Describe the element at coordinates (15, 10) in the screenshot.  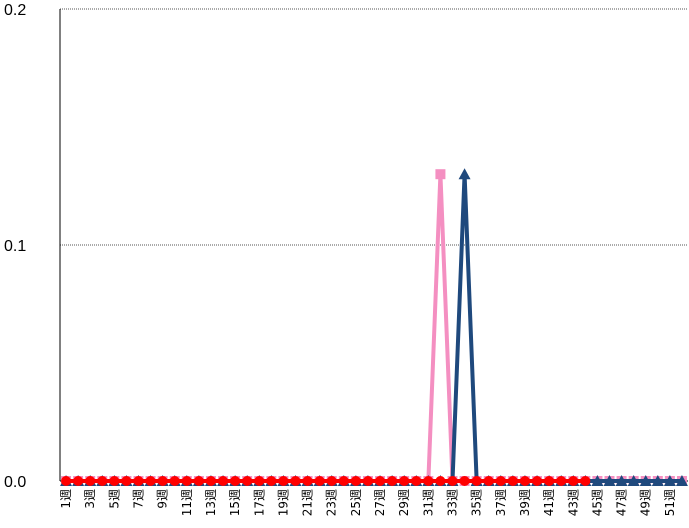
I see `y-tick-label: 0.2` at that location.